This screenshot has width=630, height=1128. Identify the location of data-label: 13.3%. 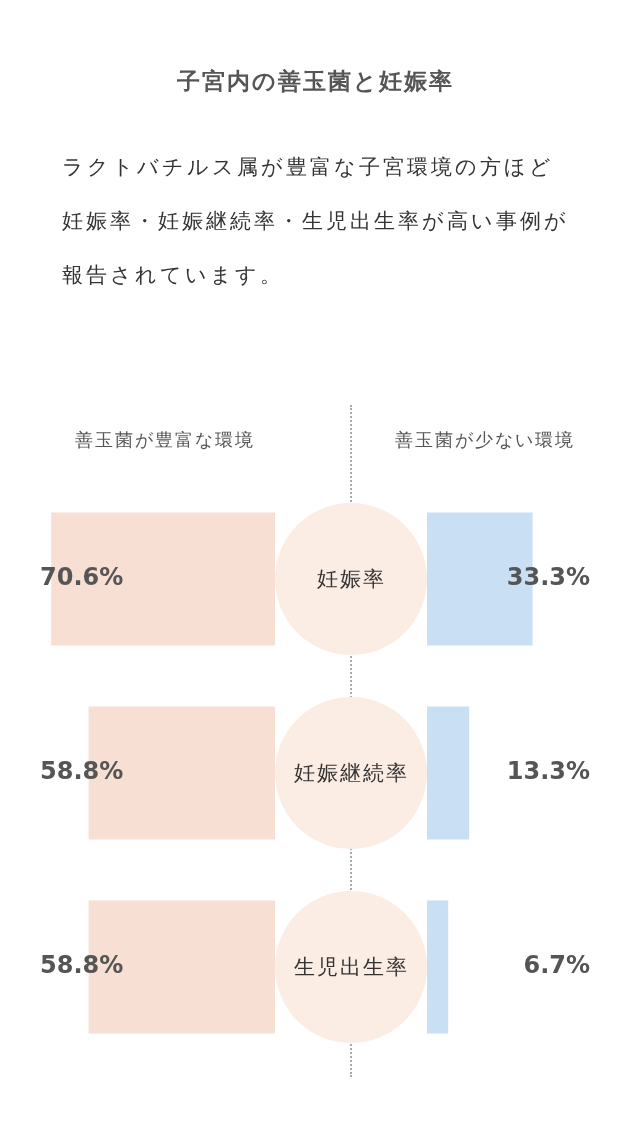
(548, 771).